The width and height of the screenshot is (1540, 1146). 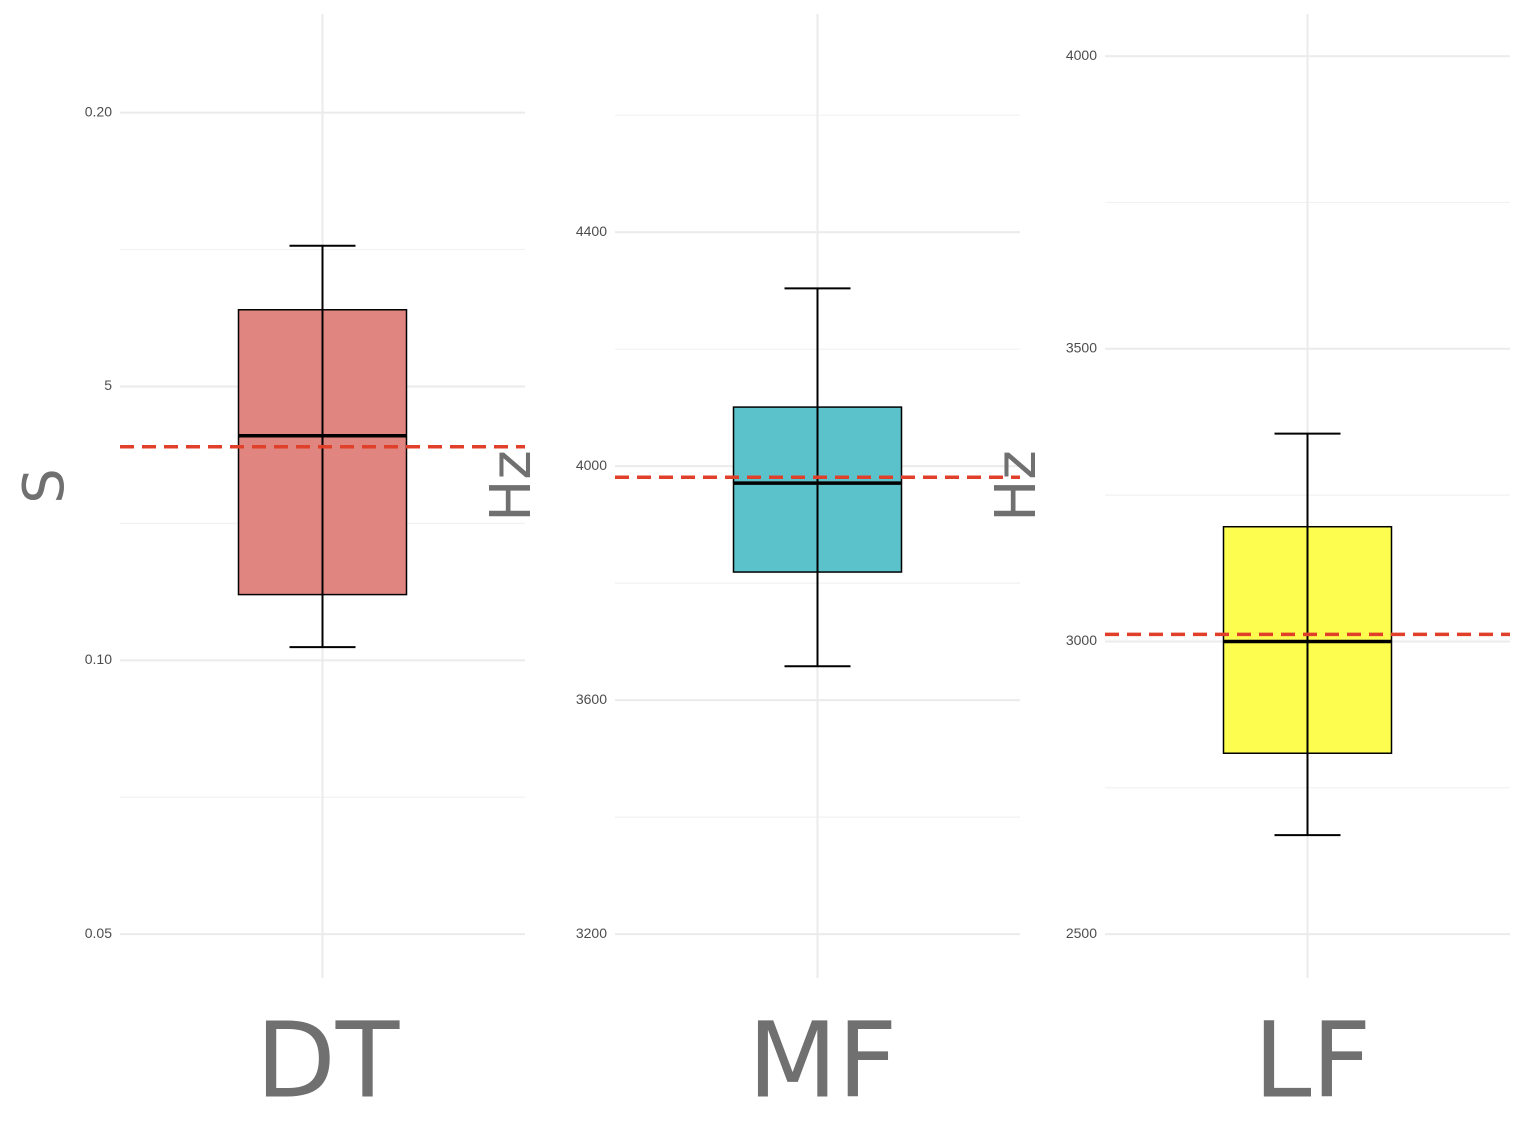 What do you see at coordinates (591, 933) in the screenshot?
I see `y-tick-label: 3200` at bounding box center [591, 933].